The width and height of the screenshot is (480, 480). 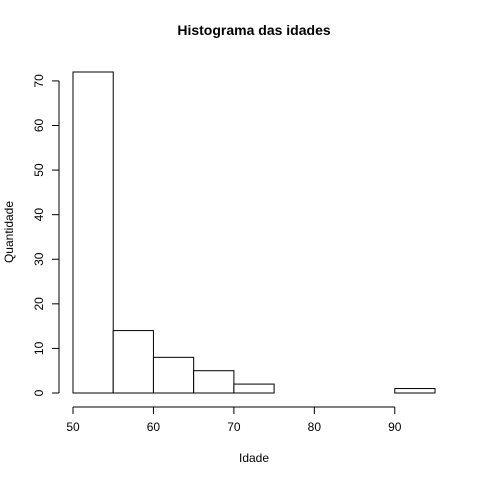 I want to click on y-tick-label: 20, so click(x=39, y=304).